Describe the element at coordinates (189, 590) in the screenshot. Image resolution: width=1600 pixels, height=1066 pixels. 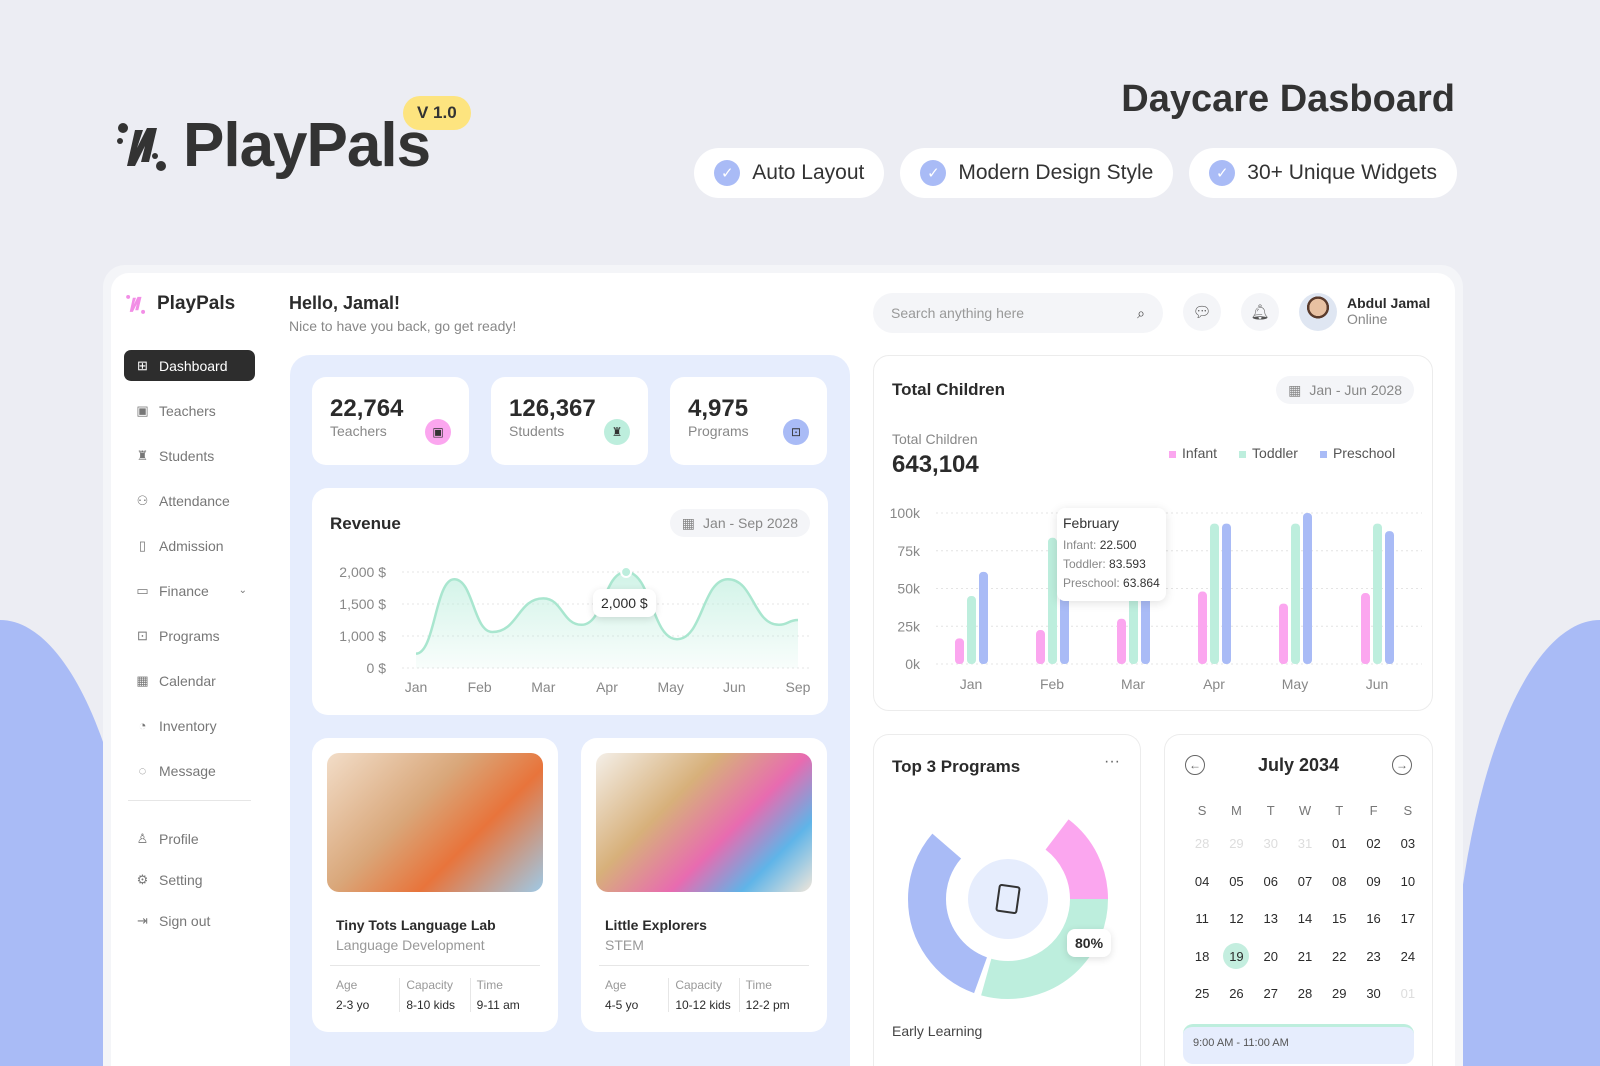
I see `sidebar-item-finance: ▭ Finance ⌄` at that location.